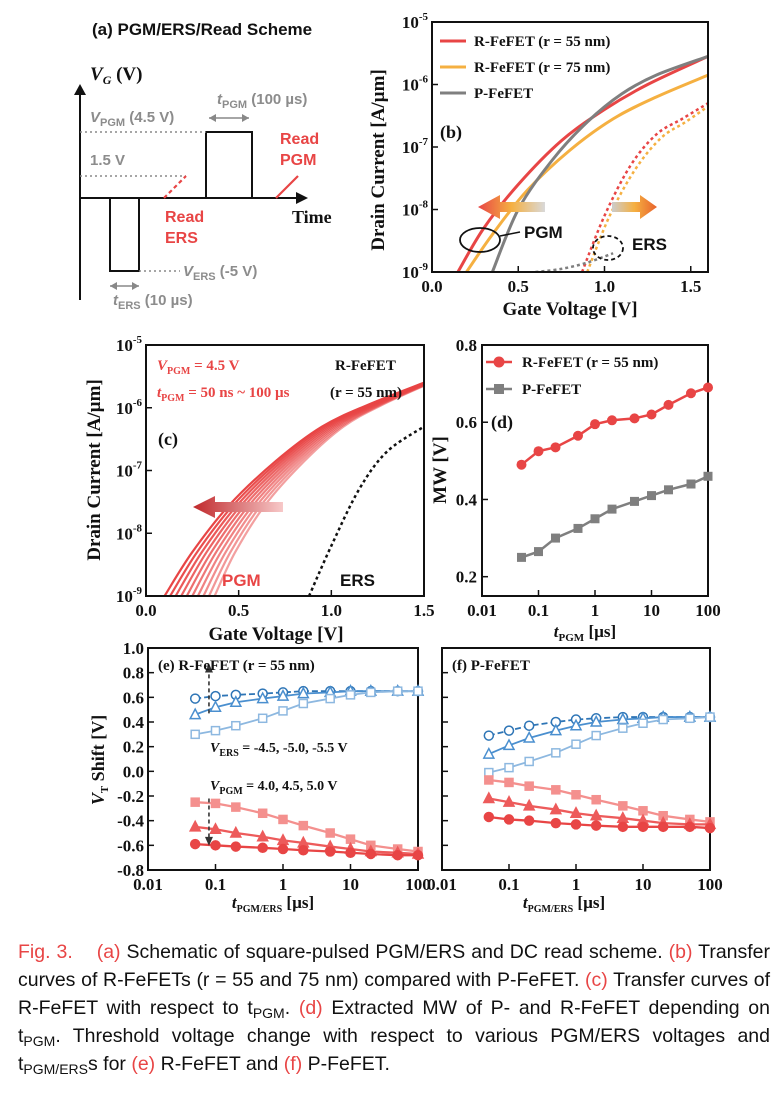 This screenshot has width=782, height=1119. I want to click on x-tick-label: 1.5, so click(690, 286).